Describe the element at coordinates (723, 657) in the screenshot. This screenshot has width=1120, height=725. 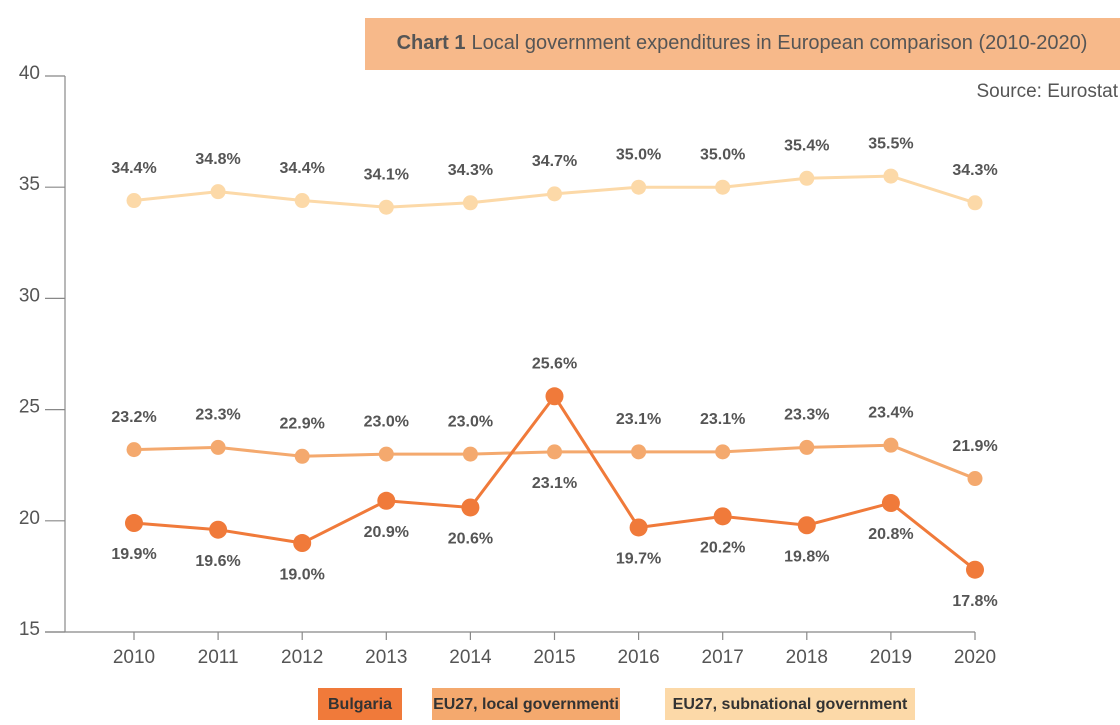
I see `x-tick-label: 2017` at that location.